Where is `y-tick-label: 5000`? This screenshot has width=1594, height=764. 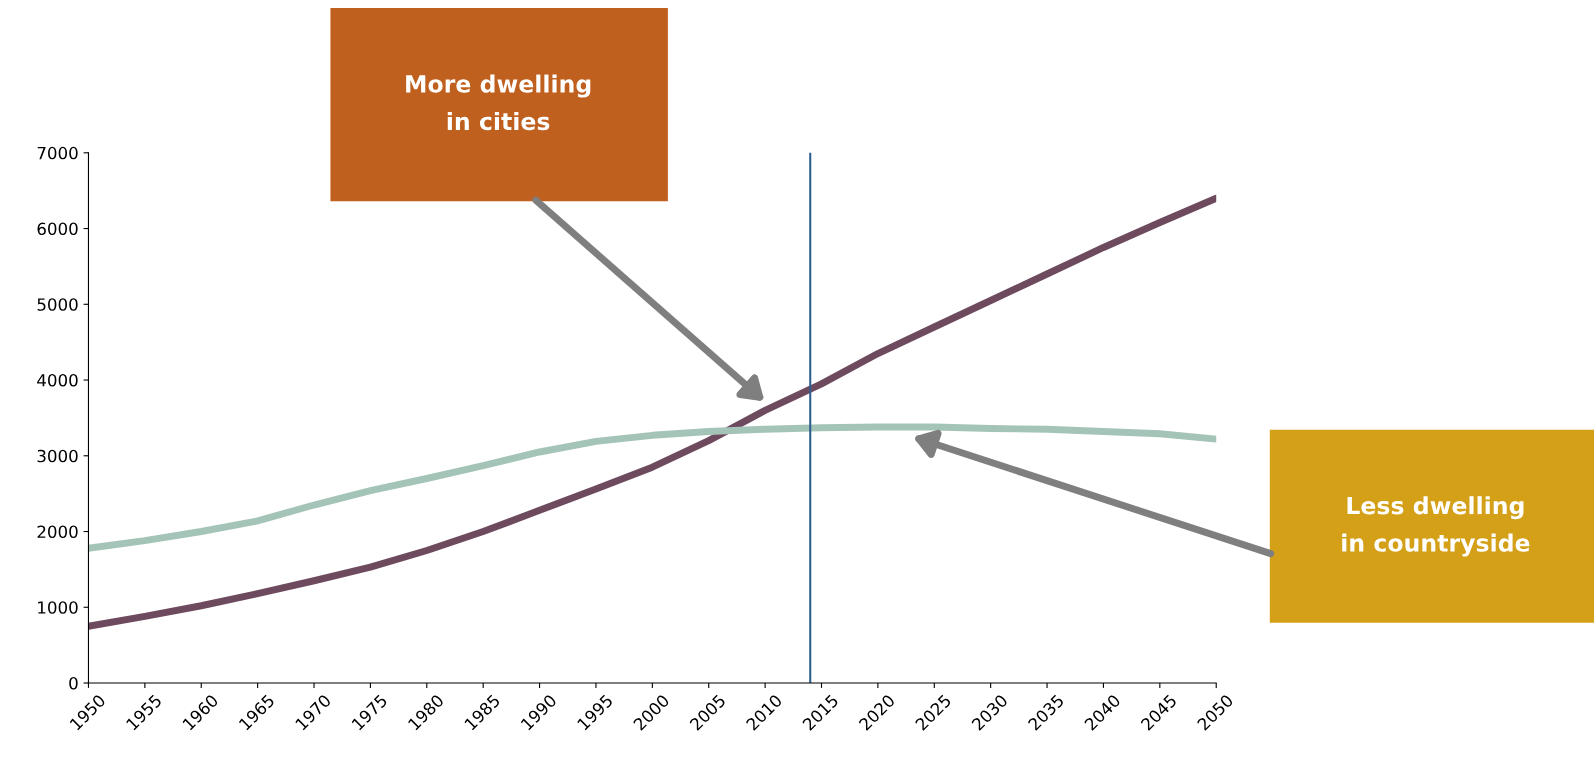
y-tick-label: 5000 is located at coordinates (57, 304).